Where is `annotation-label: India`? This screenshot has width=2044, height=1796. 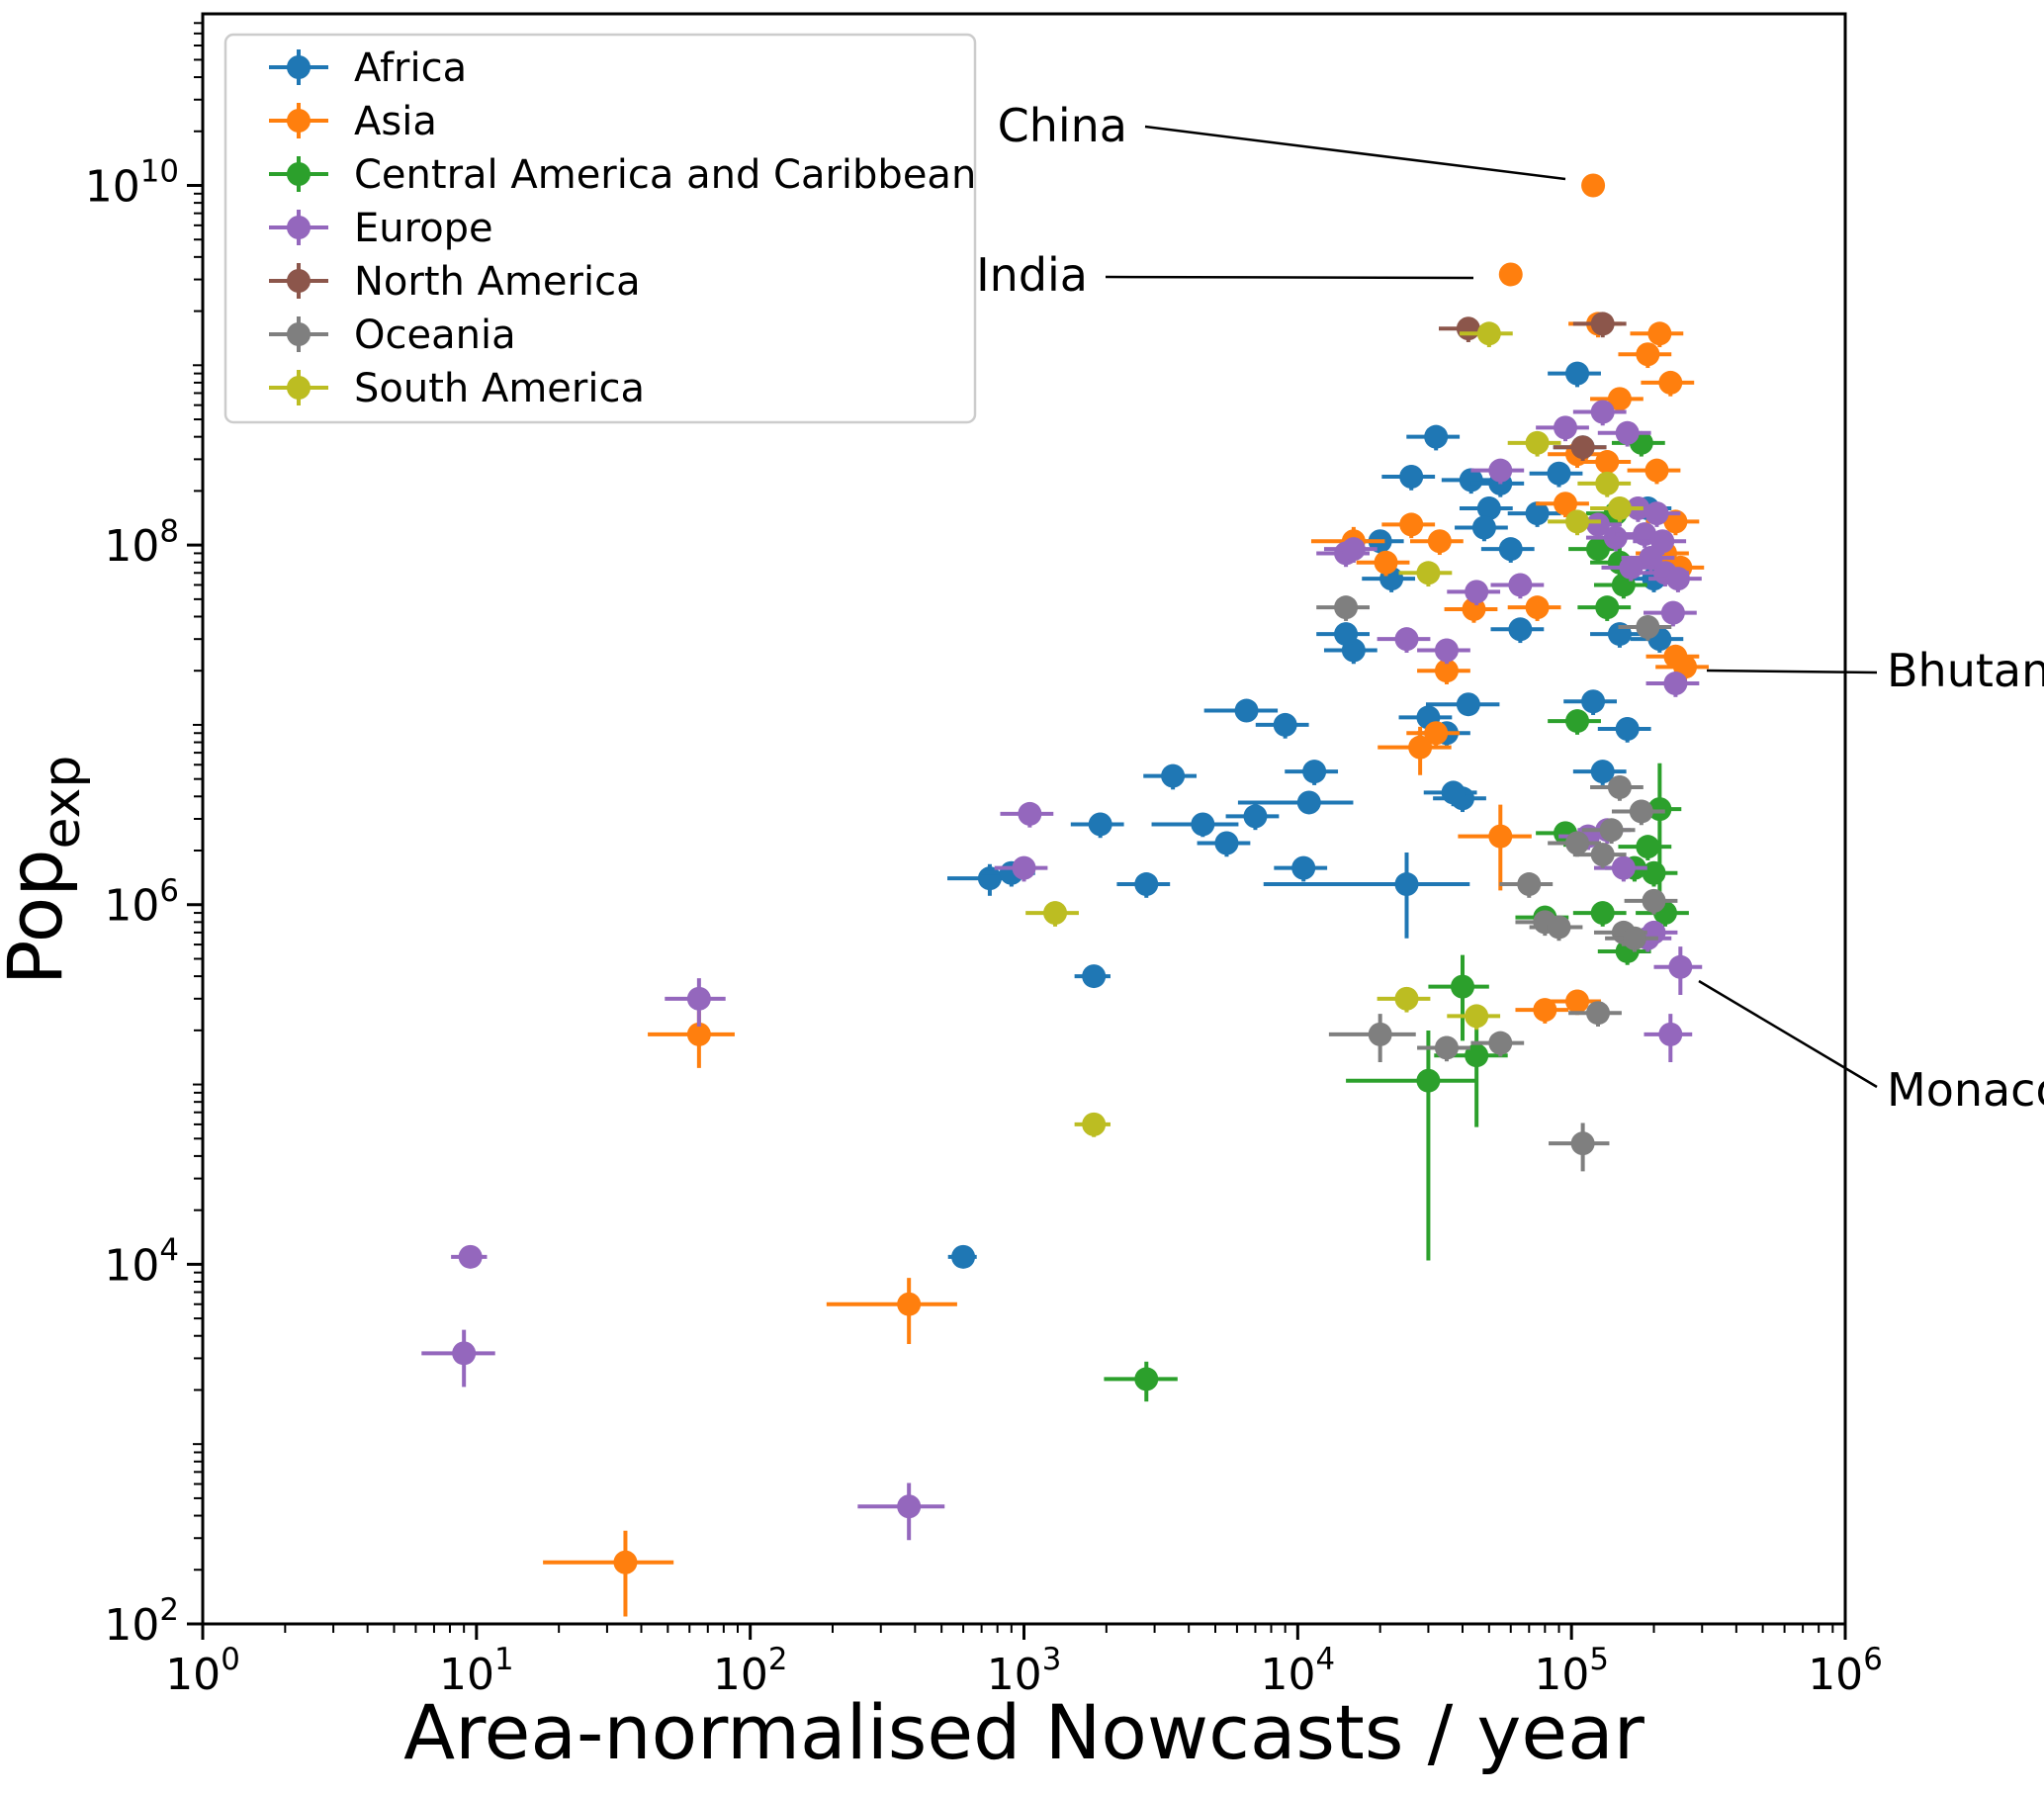 annotation-label: India is located at coordinates (1032, 275).